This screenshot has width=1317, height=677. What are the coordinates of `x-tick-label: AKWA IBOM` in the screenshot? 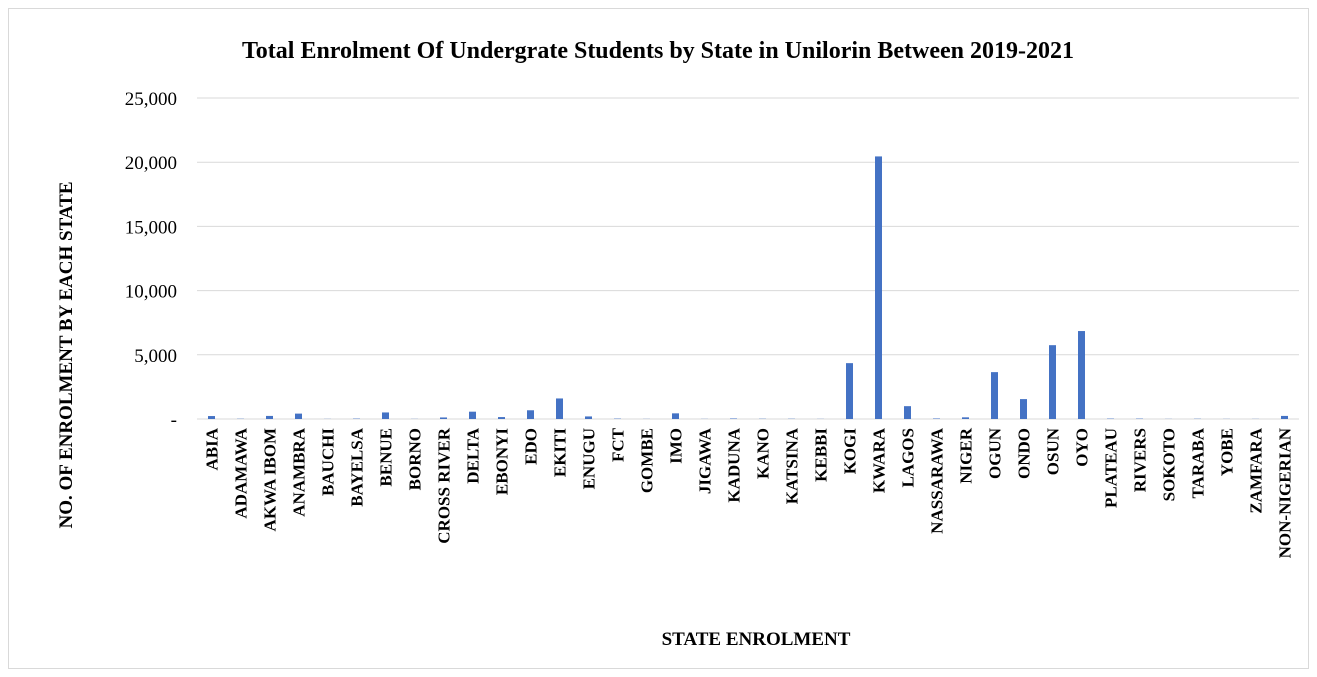 It's located at (270, 479).